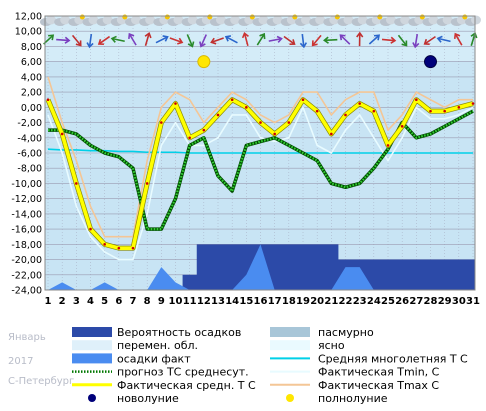 Image resolution: width=486 pixels, height=411 pixels. What do you see at coordinates (218, 301) in the screenshot?
I see `x-tick-label: 13` at bounding box center [218, 301].